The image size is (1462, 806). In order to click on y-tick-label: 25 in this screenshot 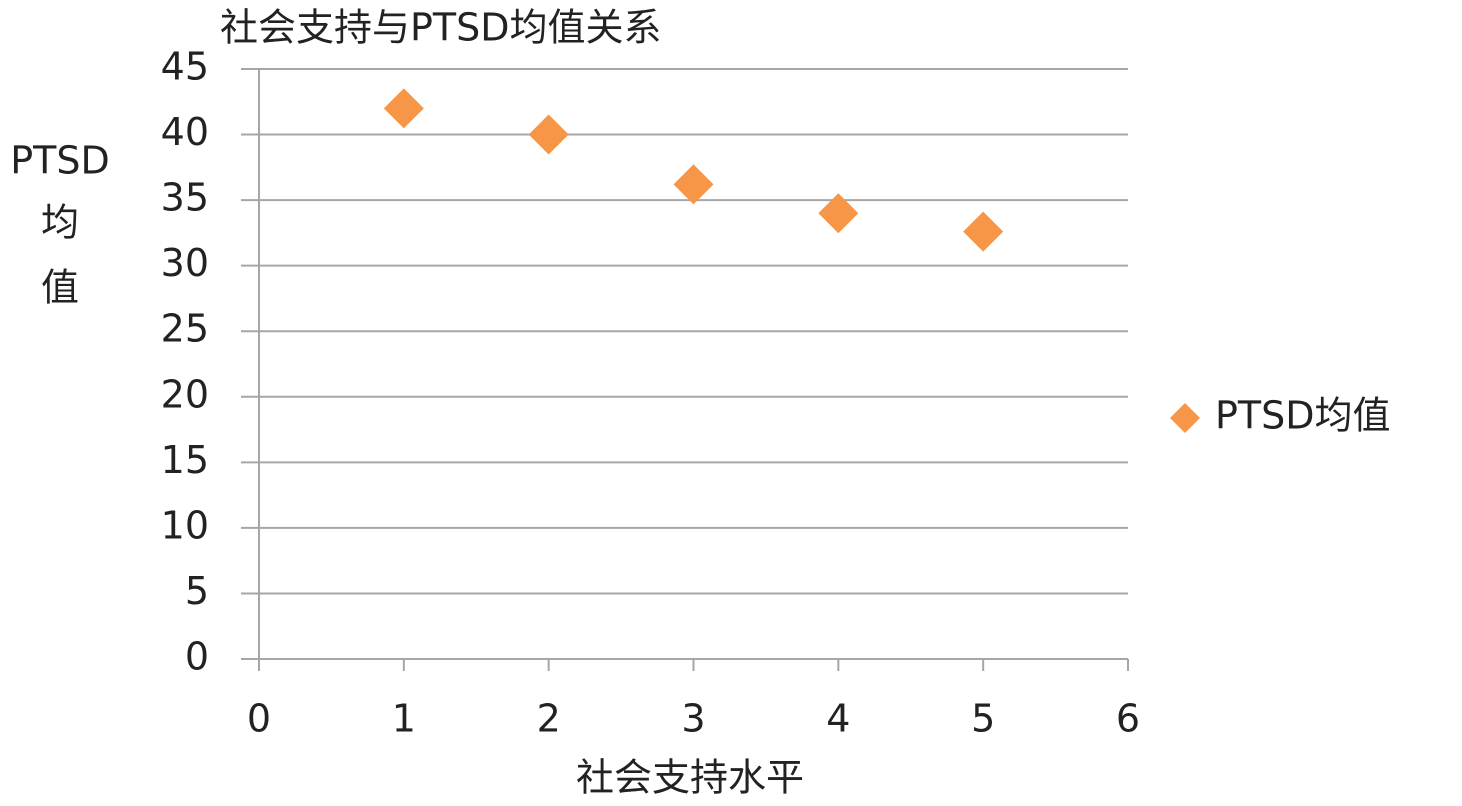, I will do `click(185, 329)`.